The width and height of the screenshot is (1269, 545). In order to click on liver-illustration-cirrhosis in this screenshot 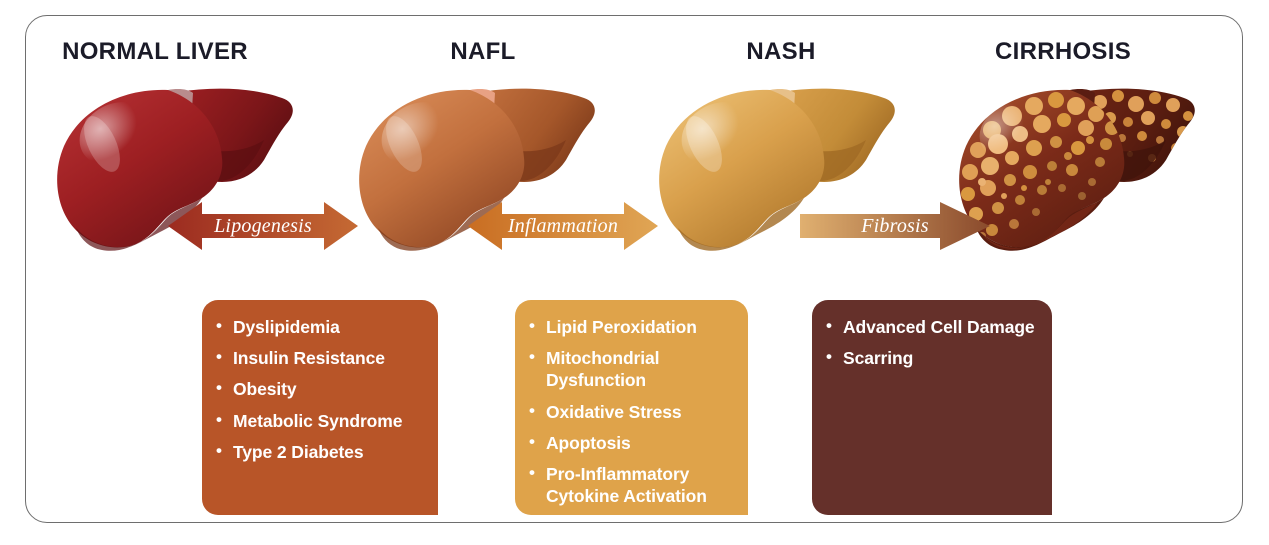, I will do `click(1077, 170)`.